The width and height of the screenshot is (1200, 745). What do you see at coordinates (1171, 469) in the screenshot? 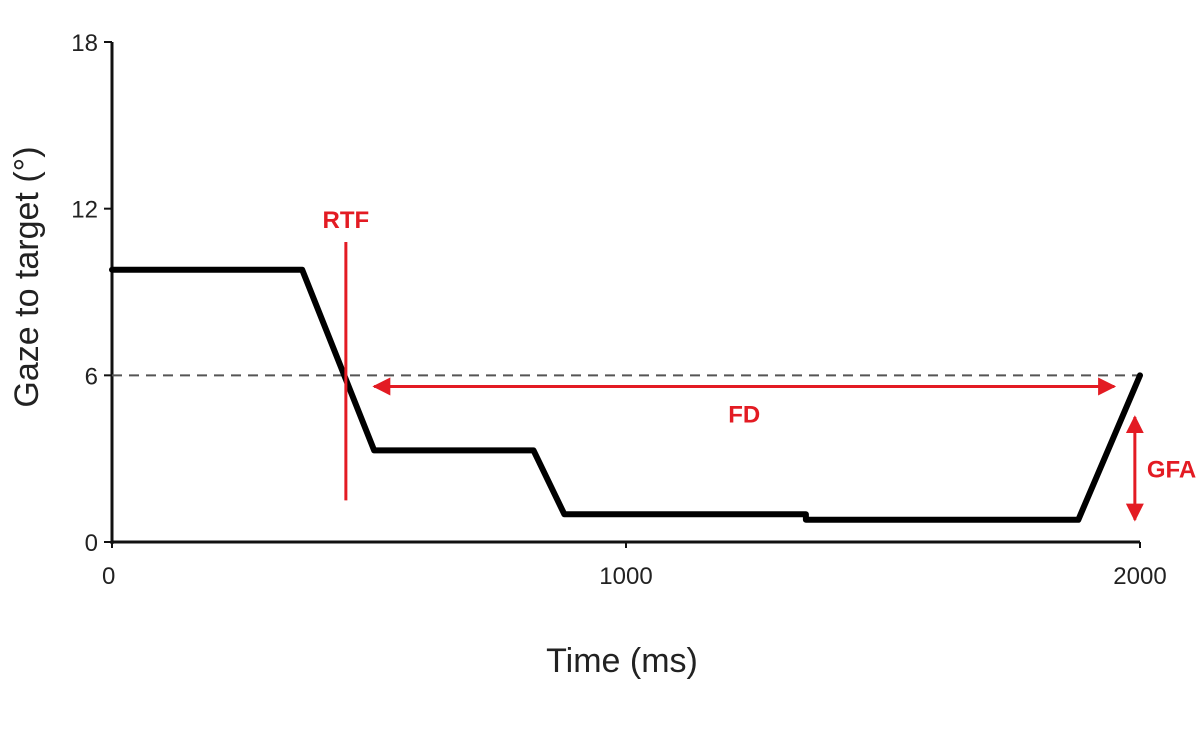
I see `gfa-label: GFA` at bounding box center [1171, 469].